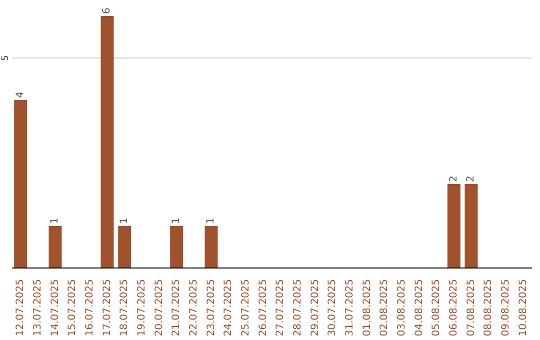  Describe the element at coordinates (263, 307) in the screenshot. I see `x-tick-label: 26.07.2025` at that location.